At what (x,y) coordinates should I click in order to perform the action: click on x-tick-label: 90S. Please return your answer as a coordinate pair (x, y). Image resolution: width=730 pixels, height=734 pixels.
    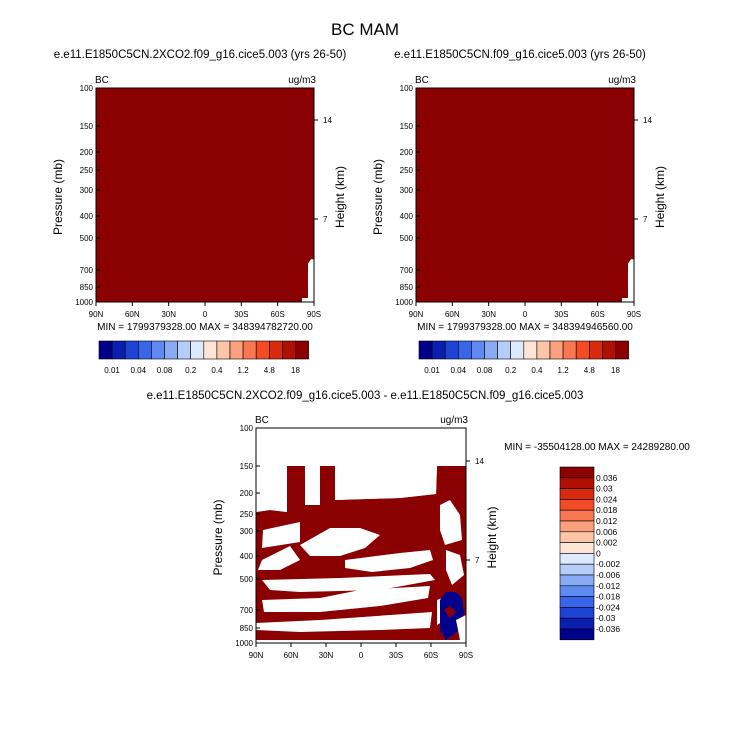
    Looking at the image, I should click on (314, 314).